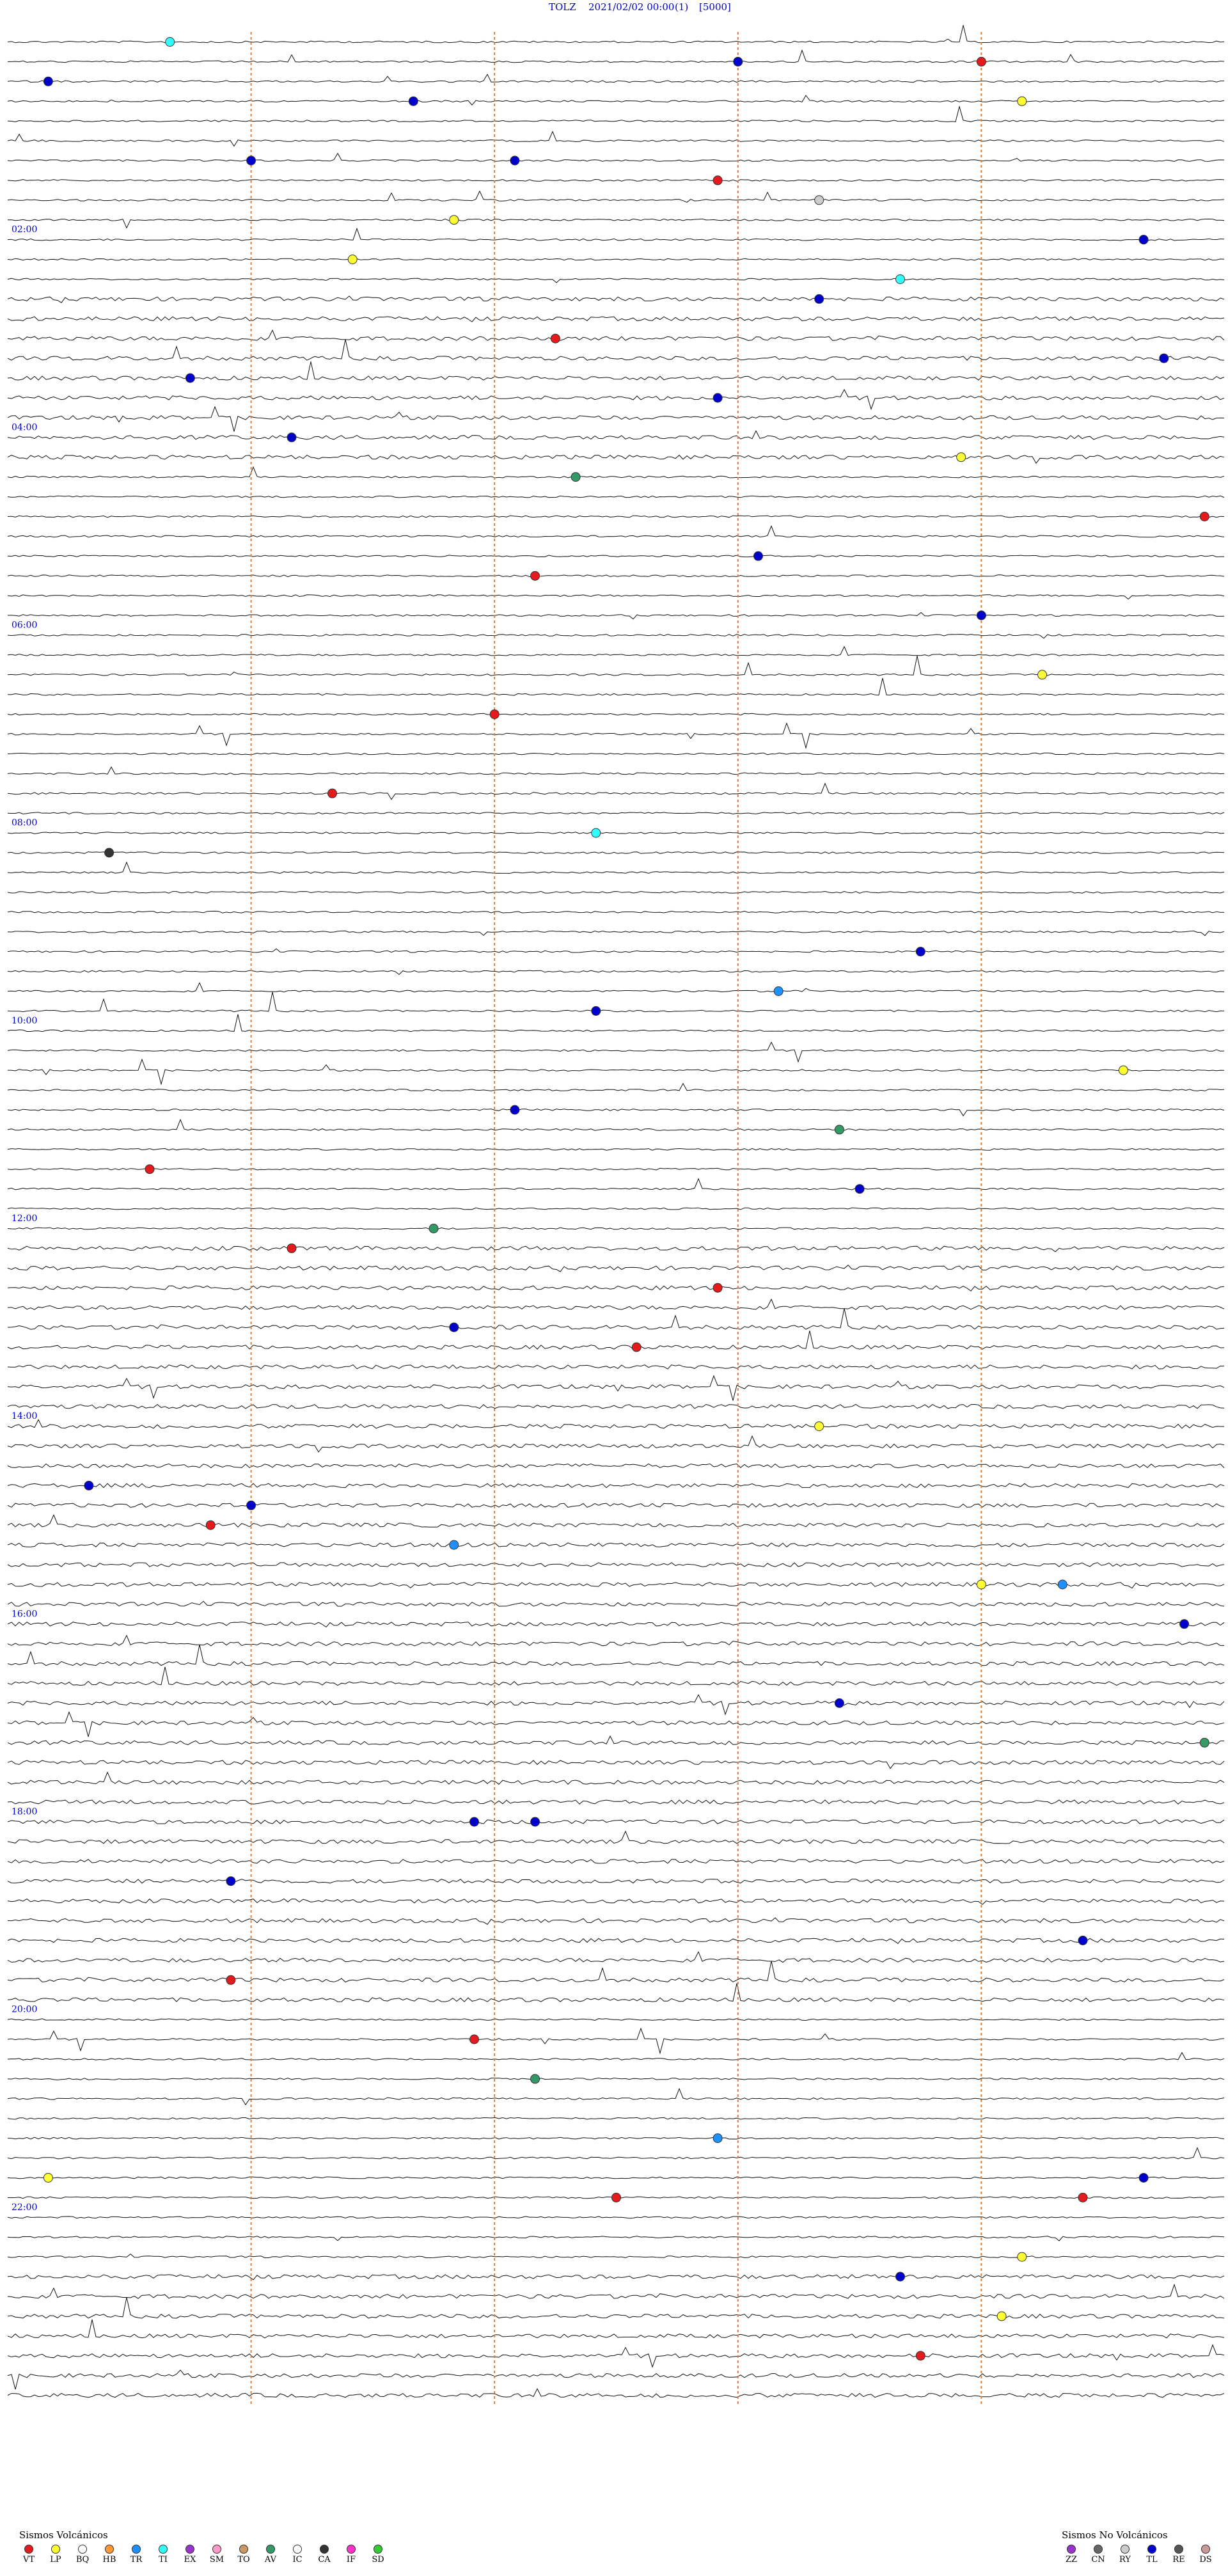 The image size is (1228, 2576). I want to click on event-marker-ry, so click(819, 200).